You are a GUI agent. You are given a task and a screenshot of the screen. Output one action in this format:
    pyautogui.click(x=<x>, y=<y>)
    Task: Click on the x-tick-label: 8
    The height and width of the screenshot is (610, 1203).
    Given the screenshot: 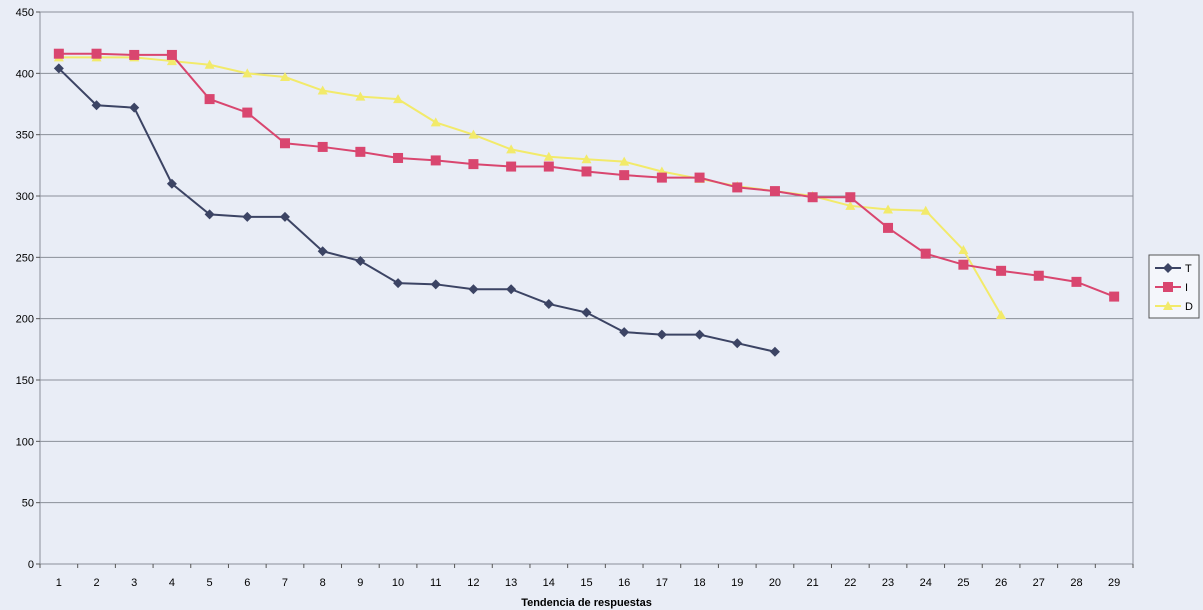 What is the action you would take?
    pyautogui.click(x=323, y=583)
    